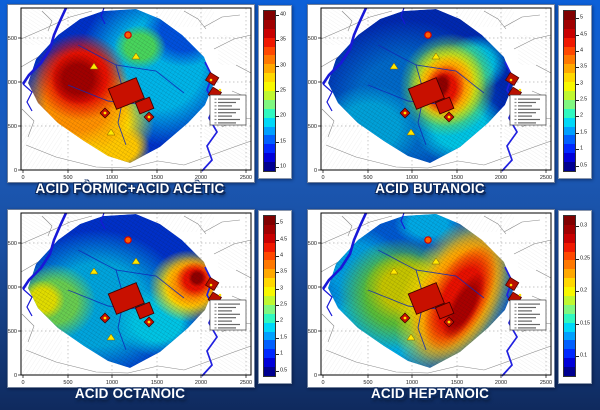  Describe the element at coordinates (581, 17) in the screenshot. I see `colorbar-tick-label: 5` at that location.